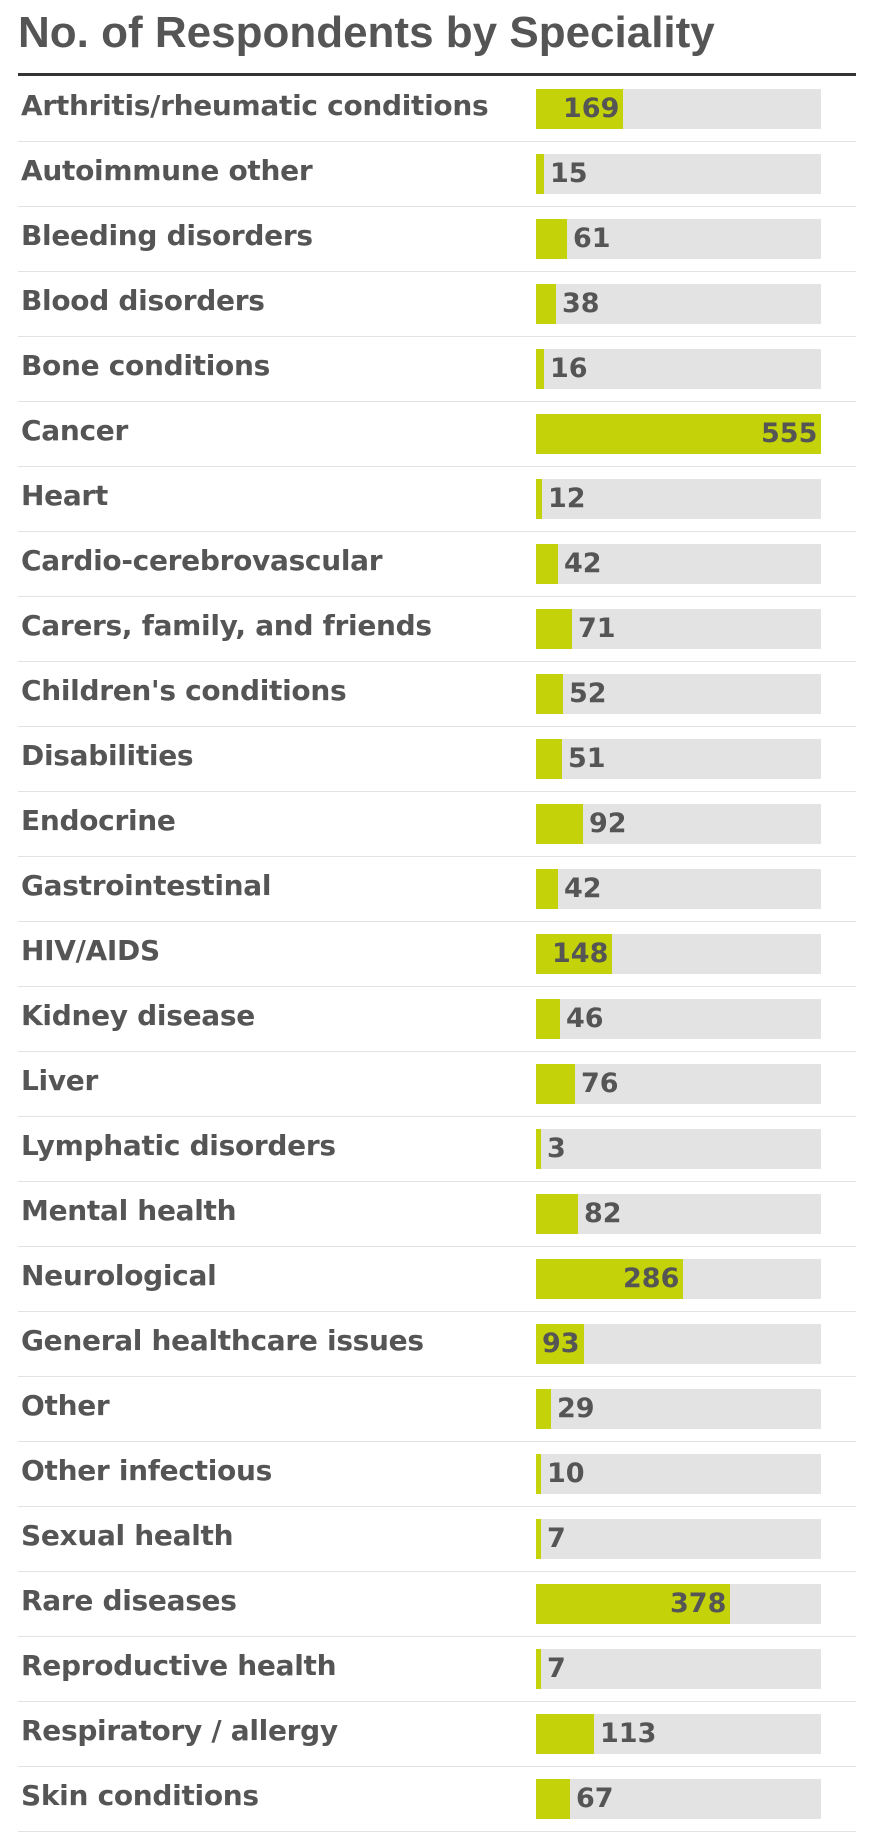 The height and width of the screenshot is (1832, 872). Describe the element at coordinates (603, 1213) in the screenshot. I see `value-label: 82` at that location.